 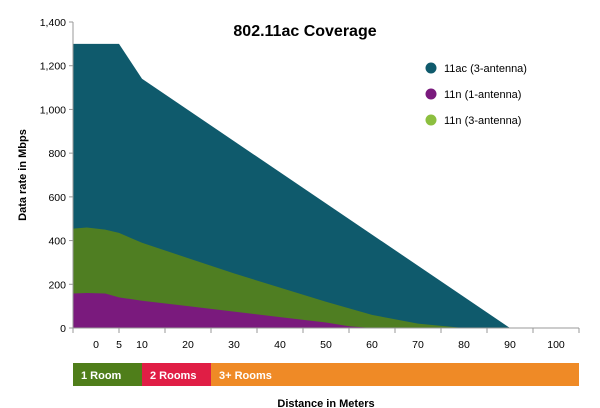 I want to click on x-tick-label: 60, so click(x=372, y=345).